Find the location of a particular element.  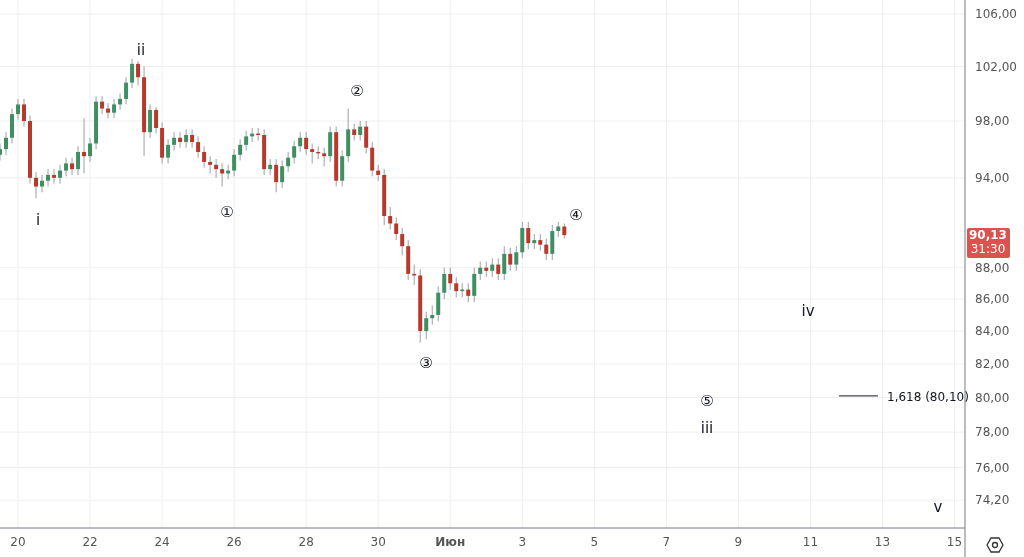

annotation: 1,618 (80,10) is located at coordinates (928, 397).